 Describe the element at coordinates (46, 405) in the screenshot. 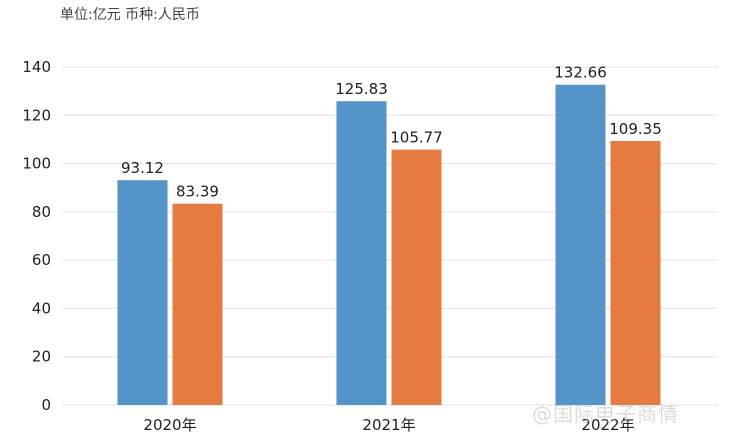

I see `y-tick-label: 0` at that location.